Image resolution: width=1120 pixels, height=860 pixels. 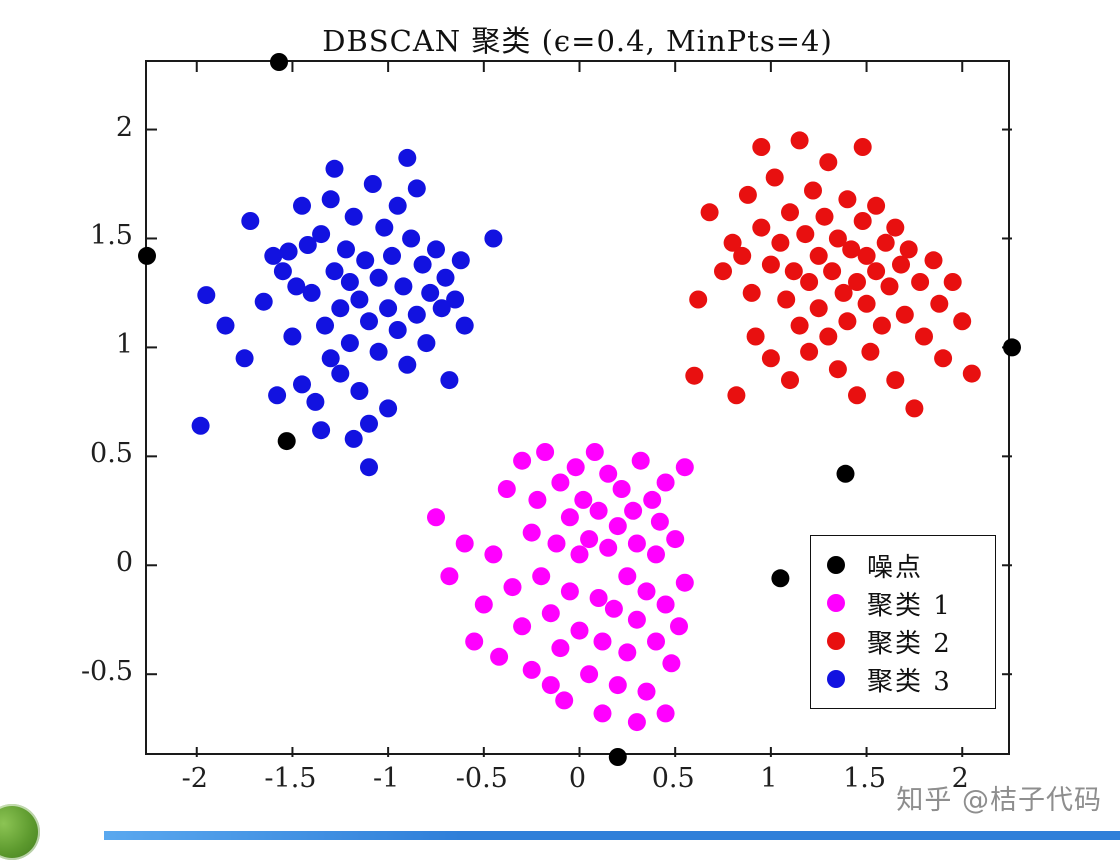 I want to click on x-tick-label: 0.5, so click(x=673, y=778).